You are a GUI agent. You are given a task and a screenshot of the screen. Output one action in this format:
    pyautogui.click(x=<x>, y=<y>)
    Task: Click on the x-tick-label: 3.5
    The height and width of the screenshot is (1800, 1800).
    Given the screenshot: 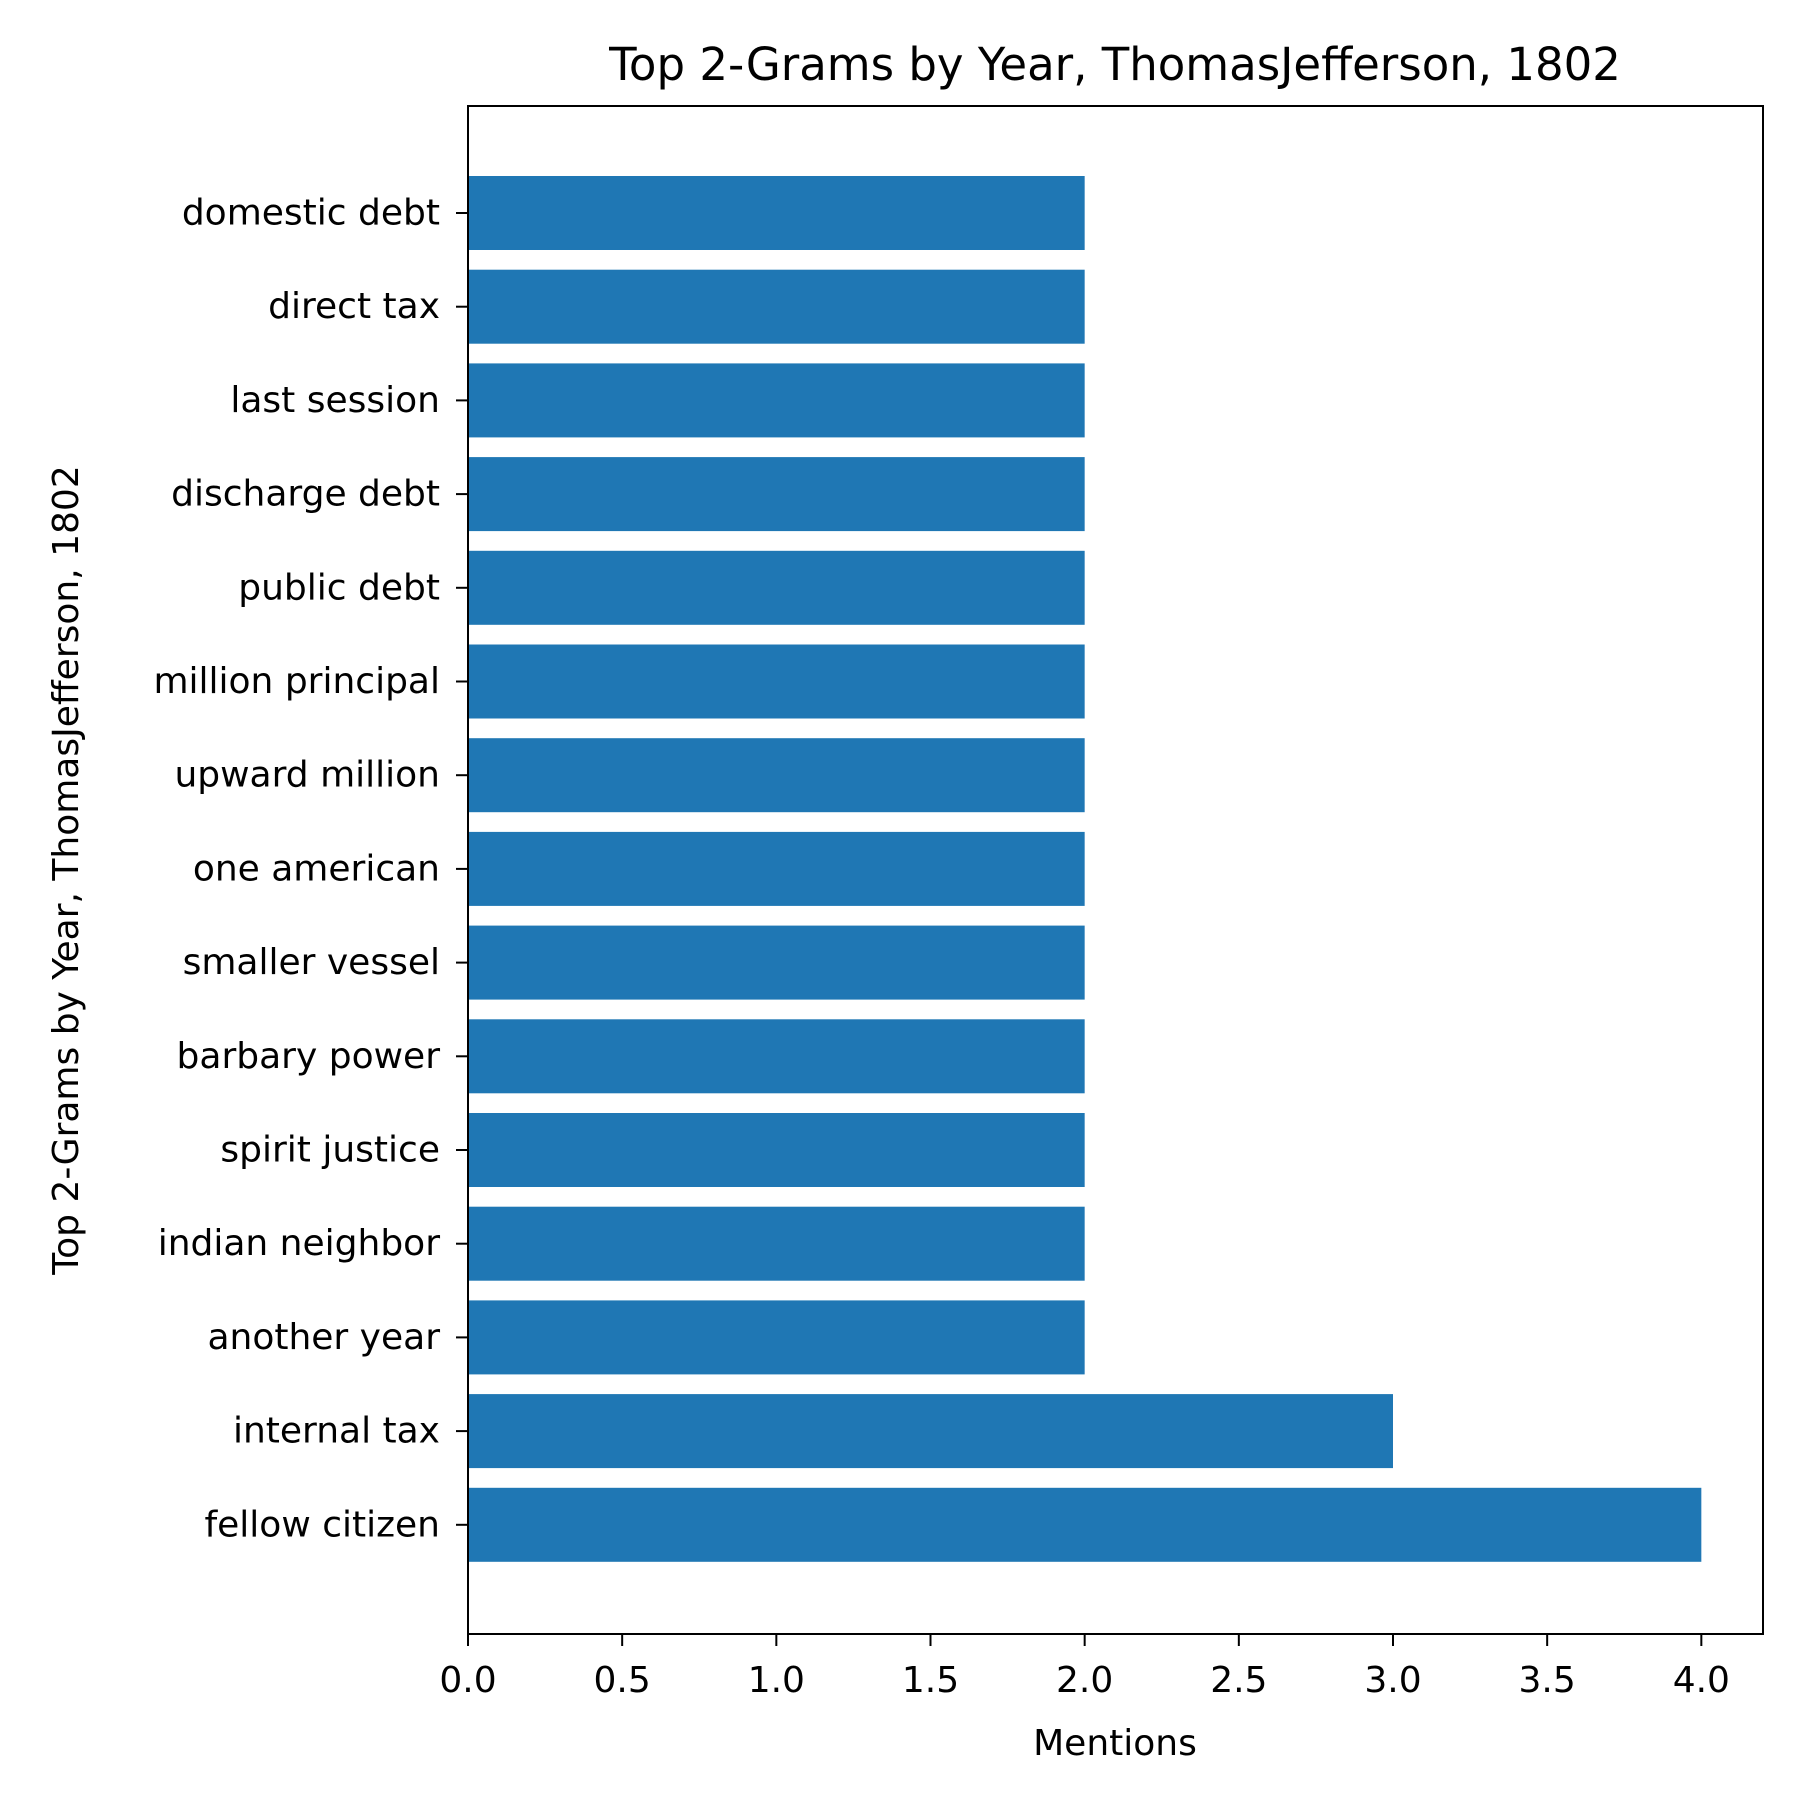 What is the action you would take?
    pyautogui.click(x=1547, y=1680)
    